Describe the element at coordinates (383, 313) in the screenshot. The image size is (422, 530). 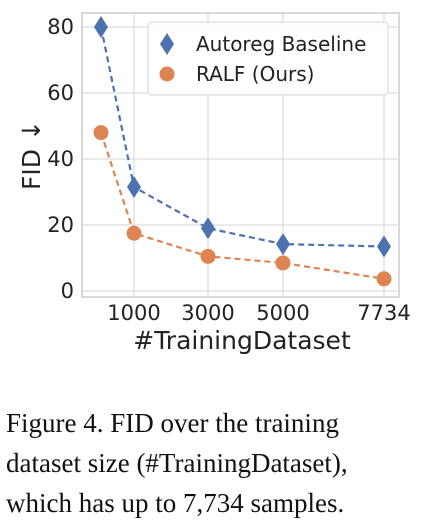
I see `x-tick-label-7734: 7734` at that location.